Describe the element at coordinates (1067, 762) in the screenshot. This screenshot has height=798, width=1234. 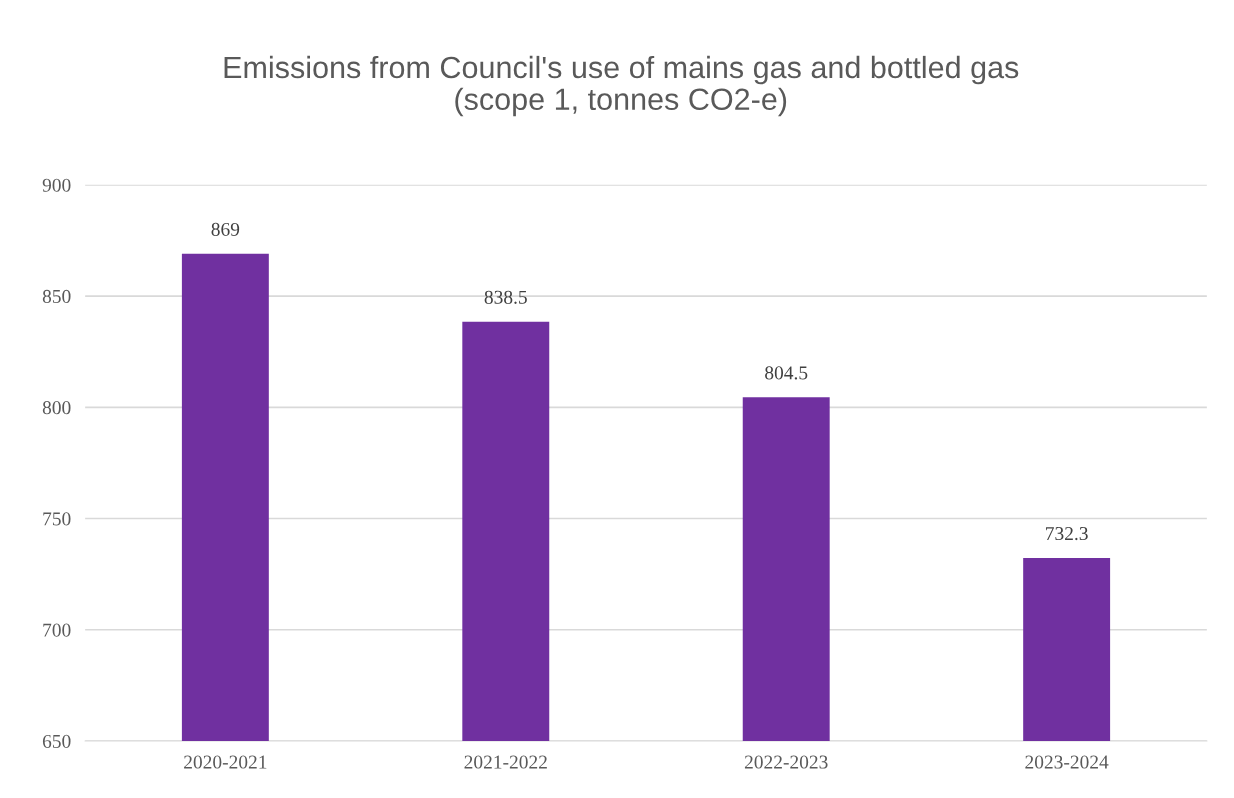
I see `x-tick-label: 2023-2024` at that location.